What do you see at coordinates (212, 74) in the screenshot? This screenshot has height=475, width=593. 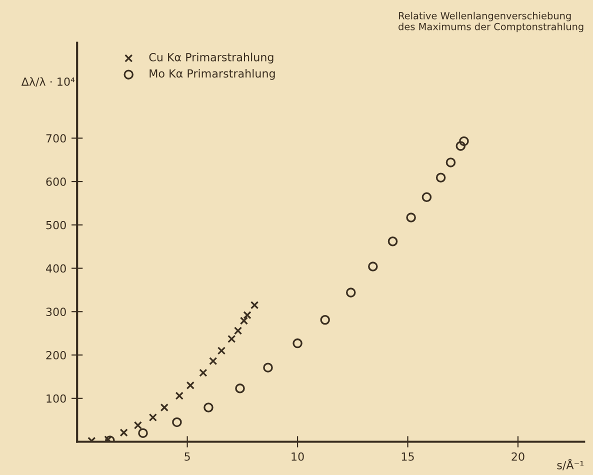 I see `legend-label: Mo Kα Primarstrahlung` at bounding box center [212, 74].